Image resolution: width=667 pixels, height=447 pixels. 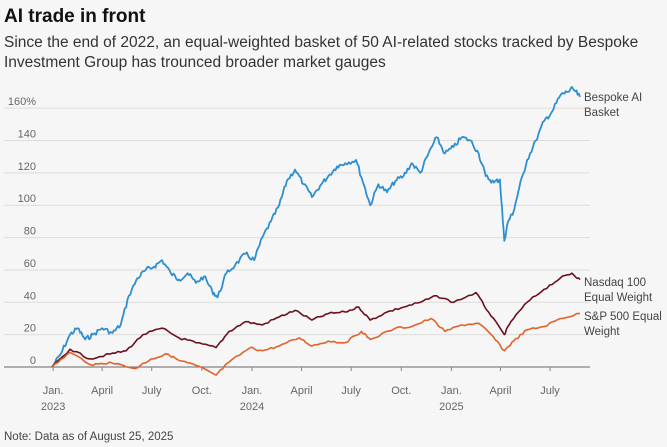 I want to click on x-tick-year-label: 2025, so click(x=451, y=407).